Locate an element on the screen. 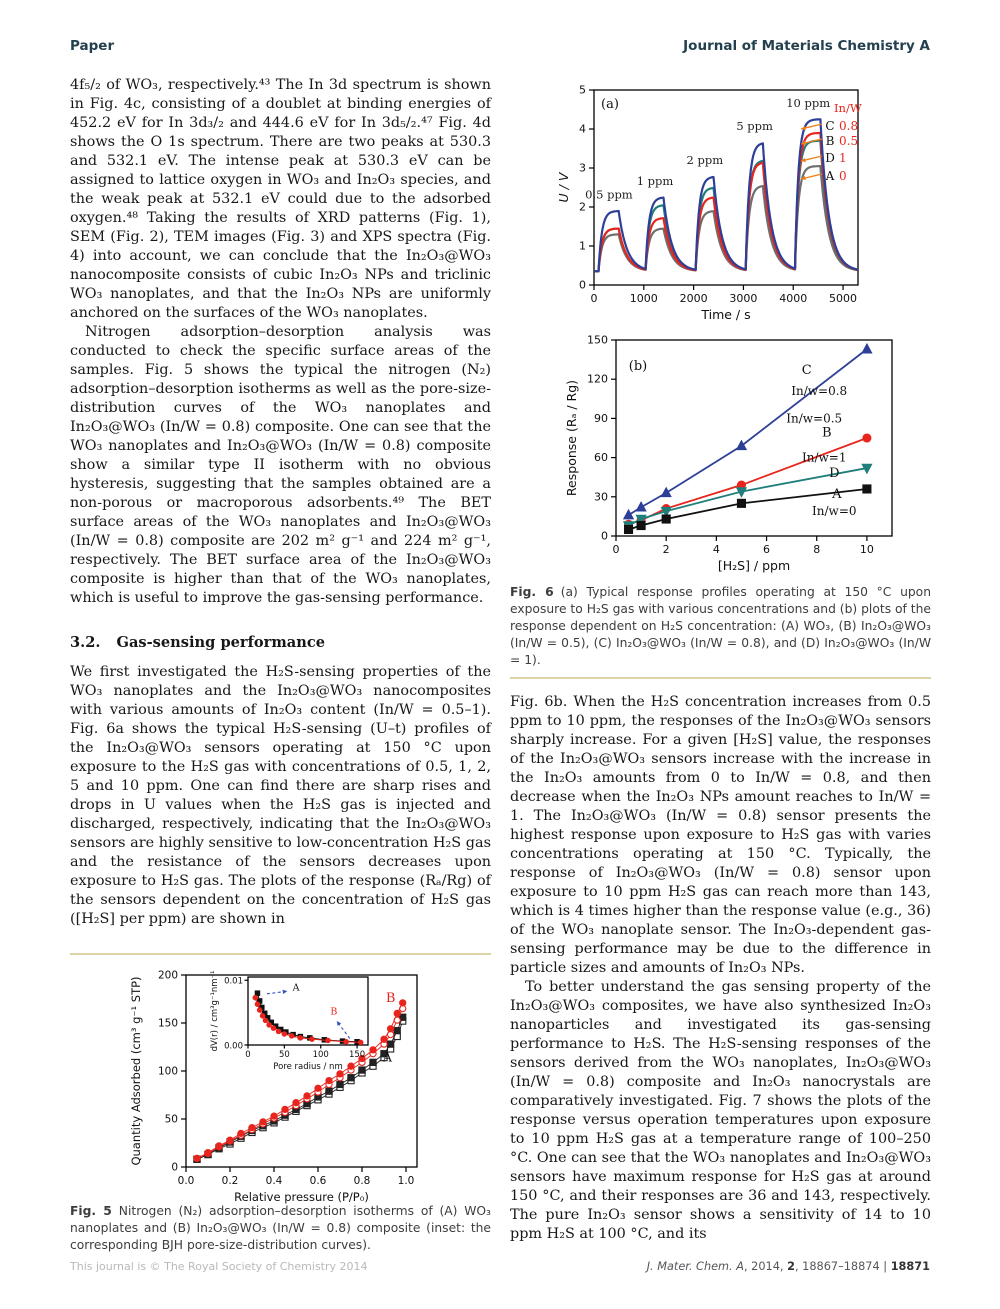  svg-text: In/w=1 is located at coordinates (824, 458).